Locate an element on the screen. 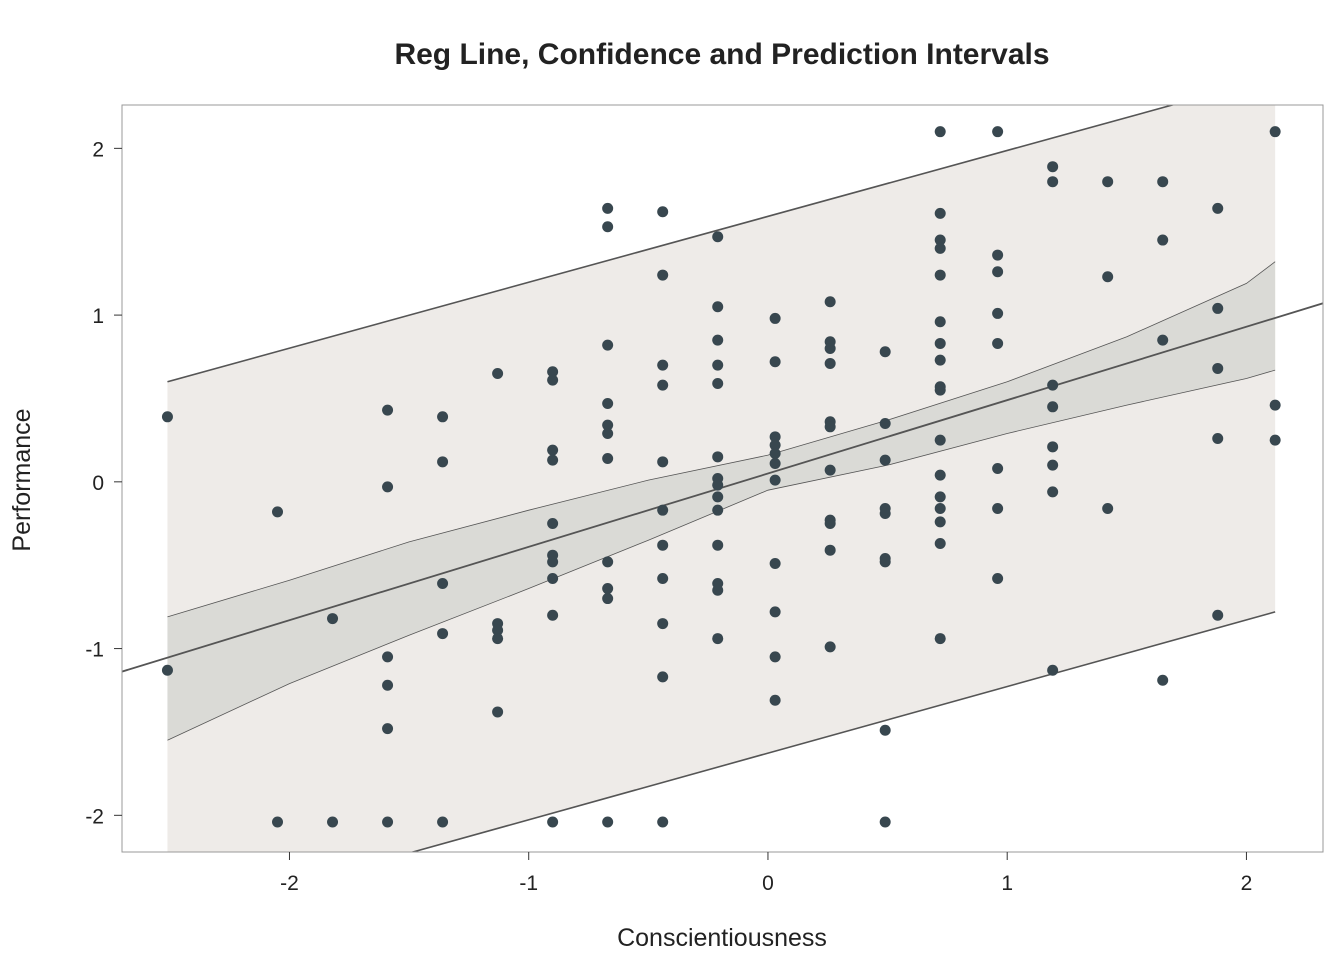 This screenshot has height=960, width=1344. x-axis: -2 -1 0 1 2 is located at coordinates (766, 873).